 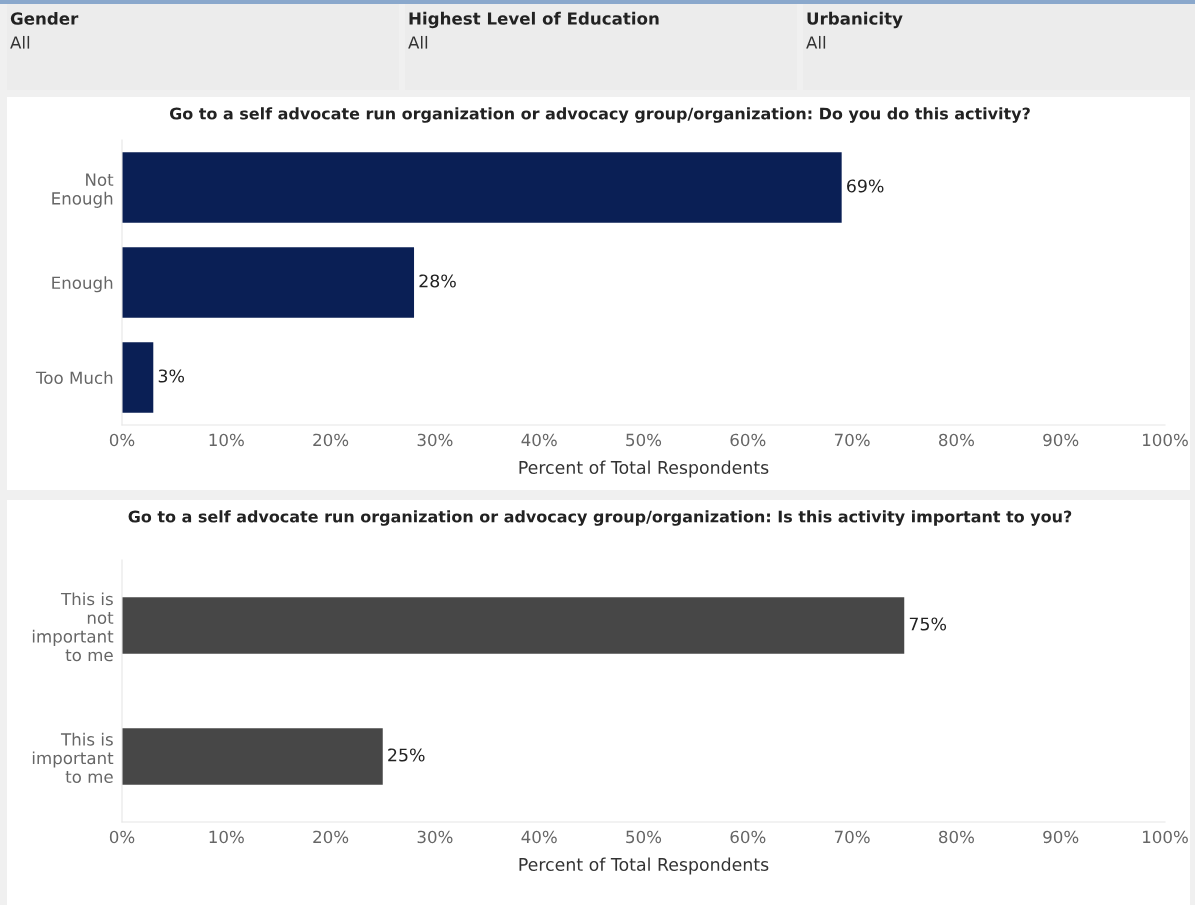 What do you see at coordinates (600, 518) in the screenshot?
I see `chart-title: Go to a self advocate run organization or advocacy group/organization: Is this activity important to you?` at bounding box center [600, 518].